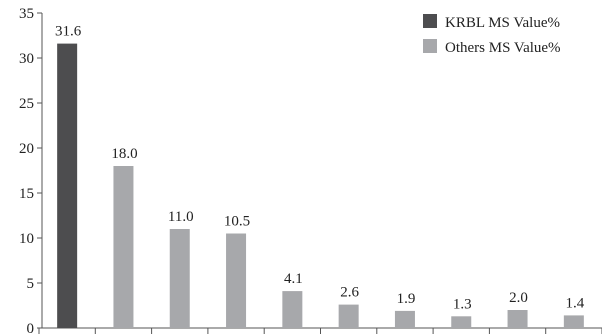 The width and height of the screenshot is (602, 336). Describe the element at coordinates (68, 32) in the screenshot. I see `data-label: 31.6` at that location.